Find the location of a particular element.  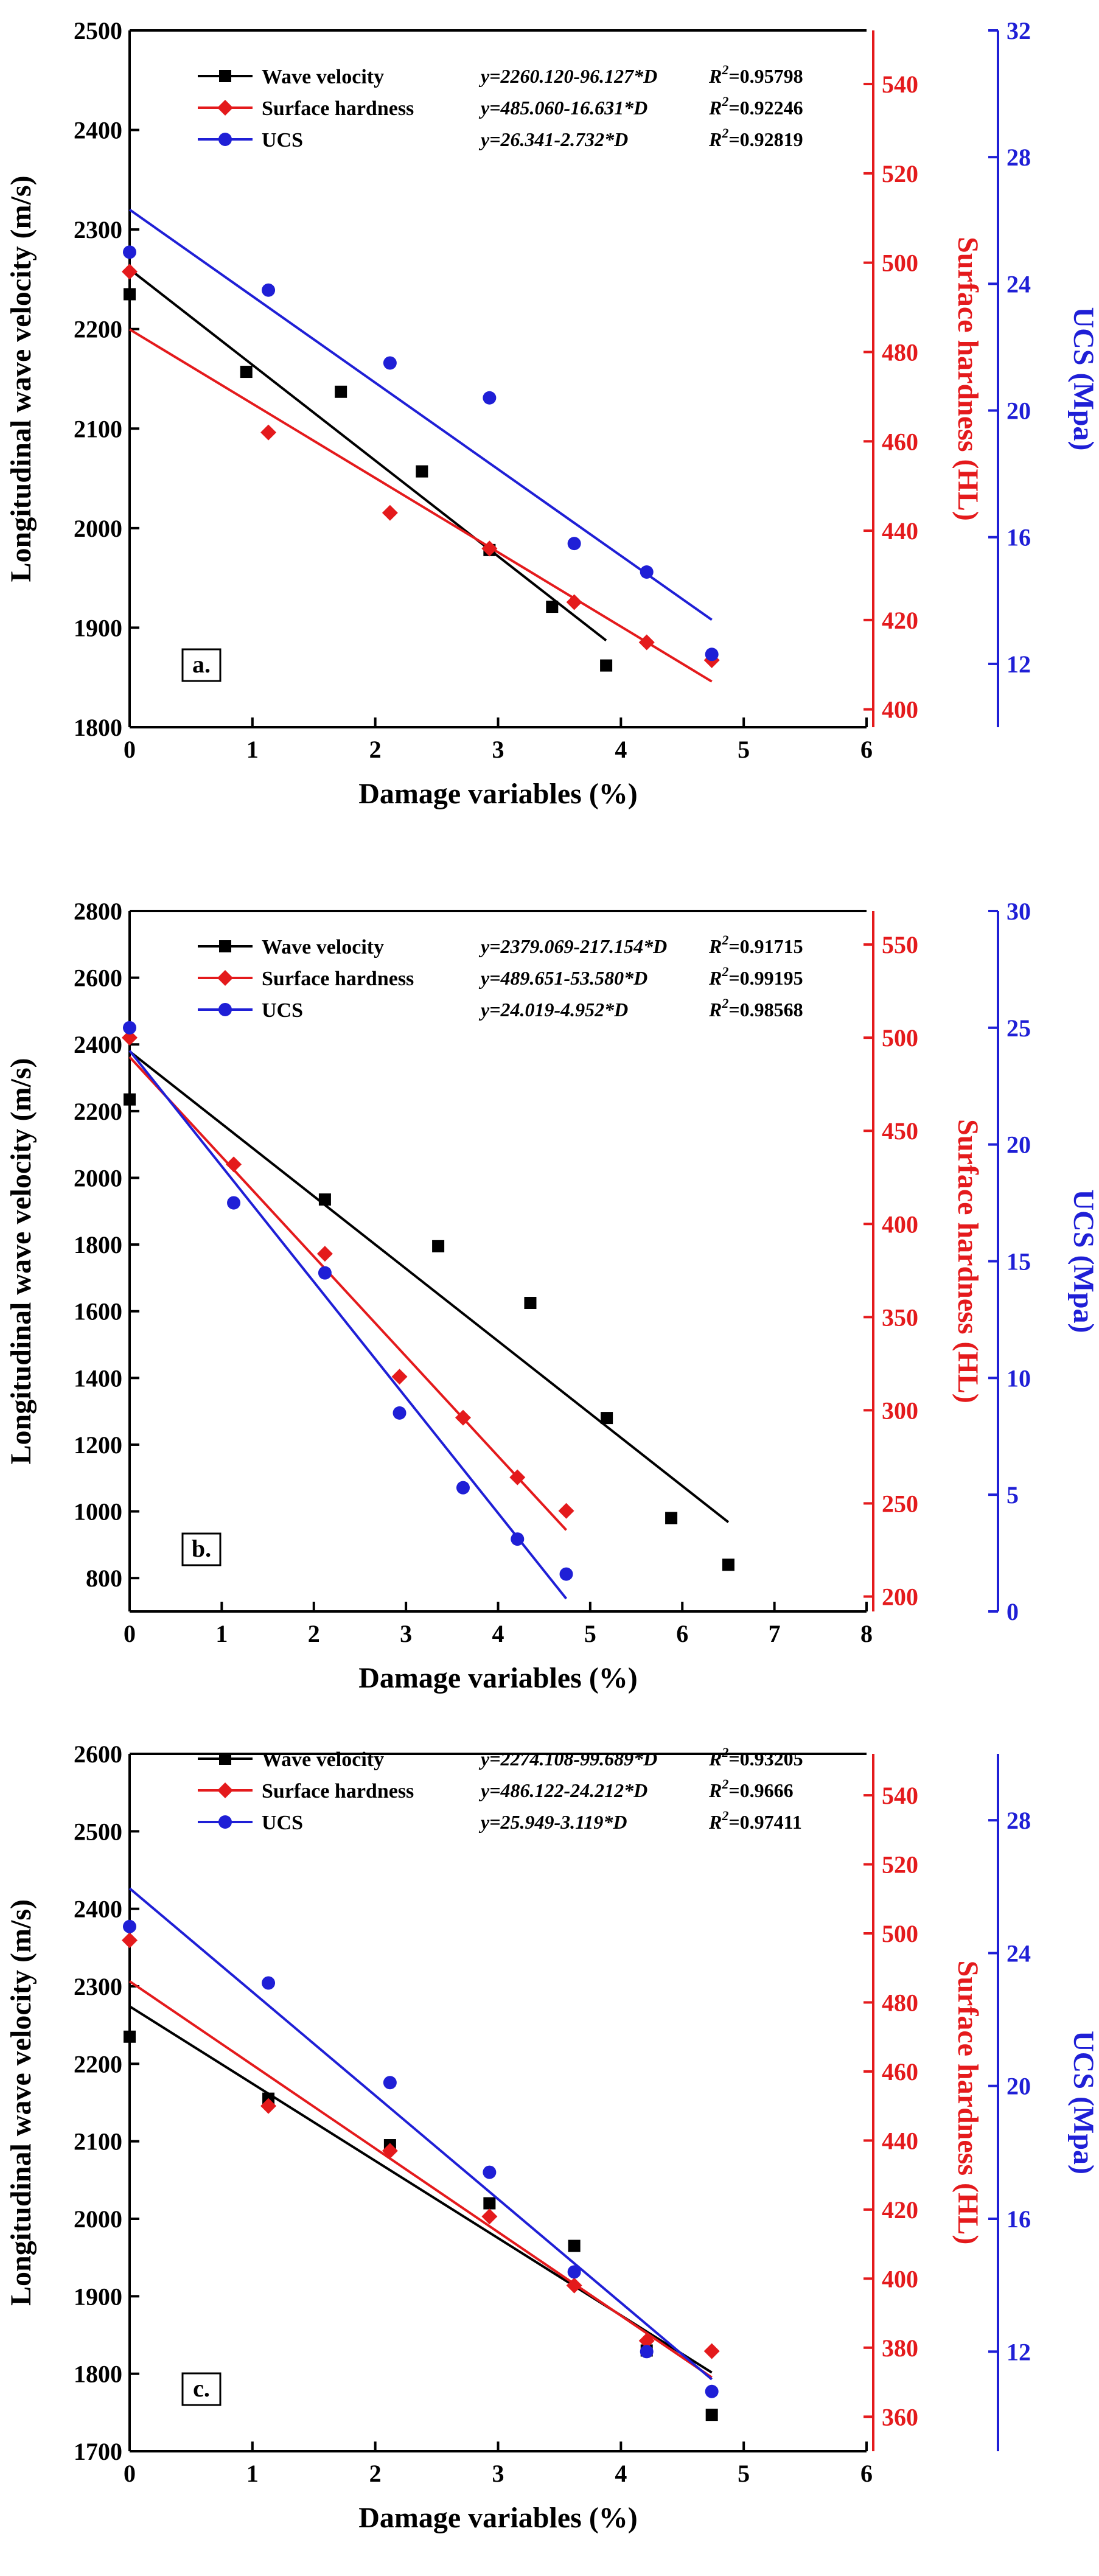

r-squared-value: =0.97411 is located at coordinates (764, 1822).